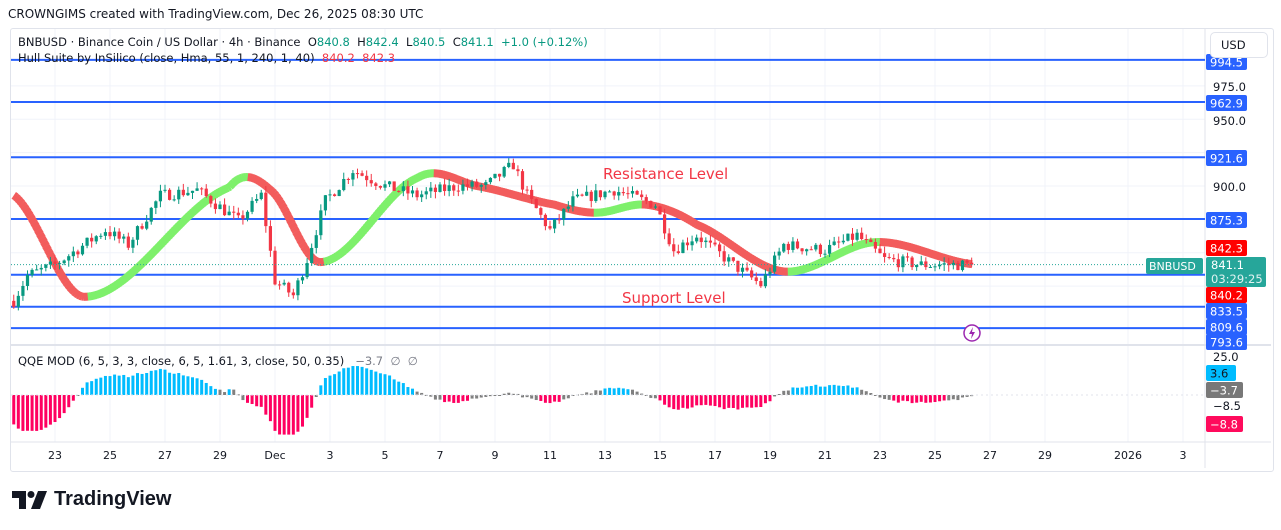 The height and width of the screenshot is (530, 1281). What do you see at coordinates (338, 58) in the screenshot?
I see `hull-value-1: 840.2` at bounding box center [338, 58].